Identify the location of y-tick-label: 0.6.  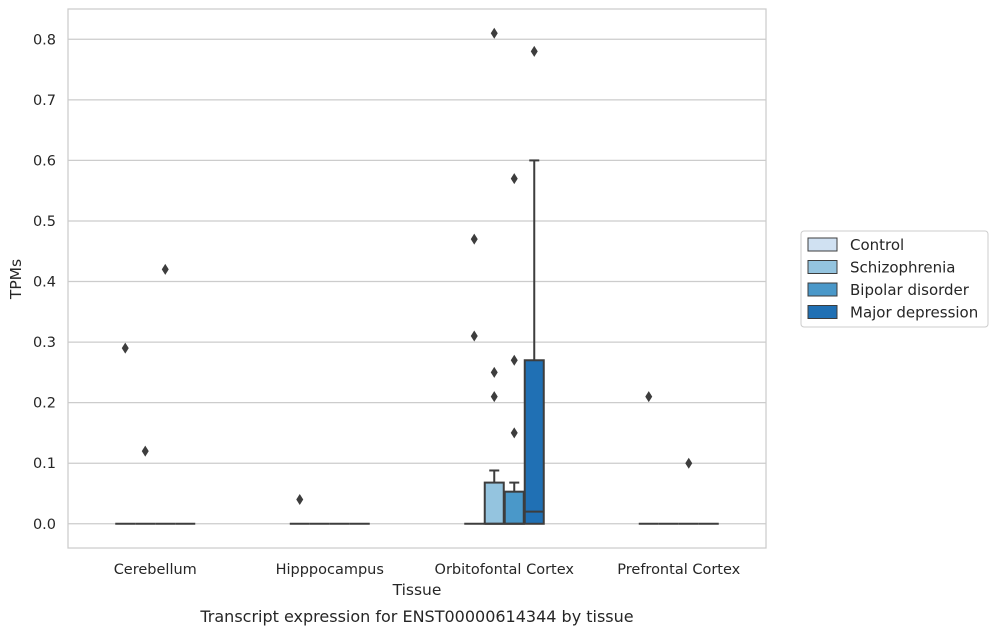
(44, 161).